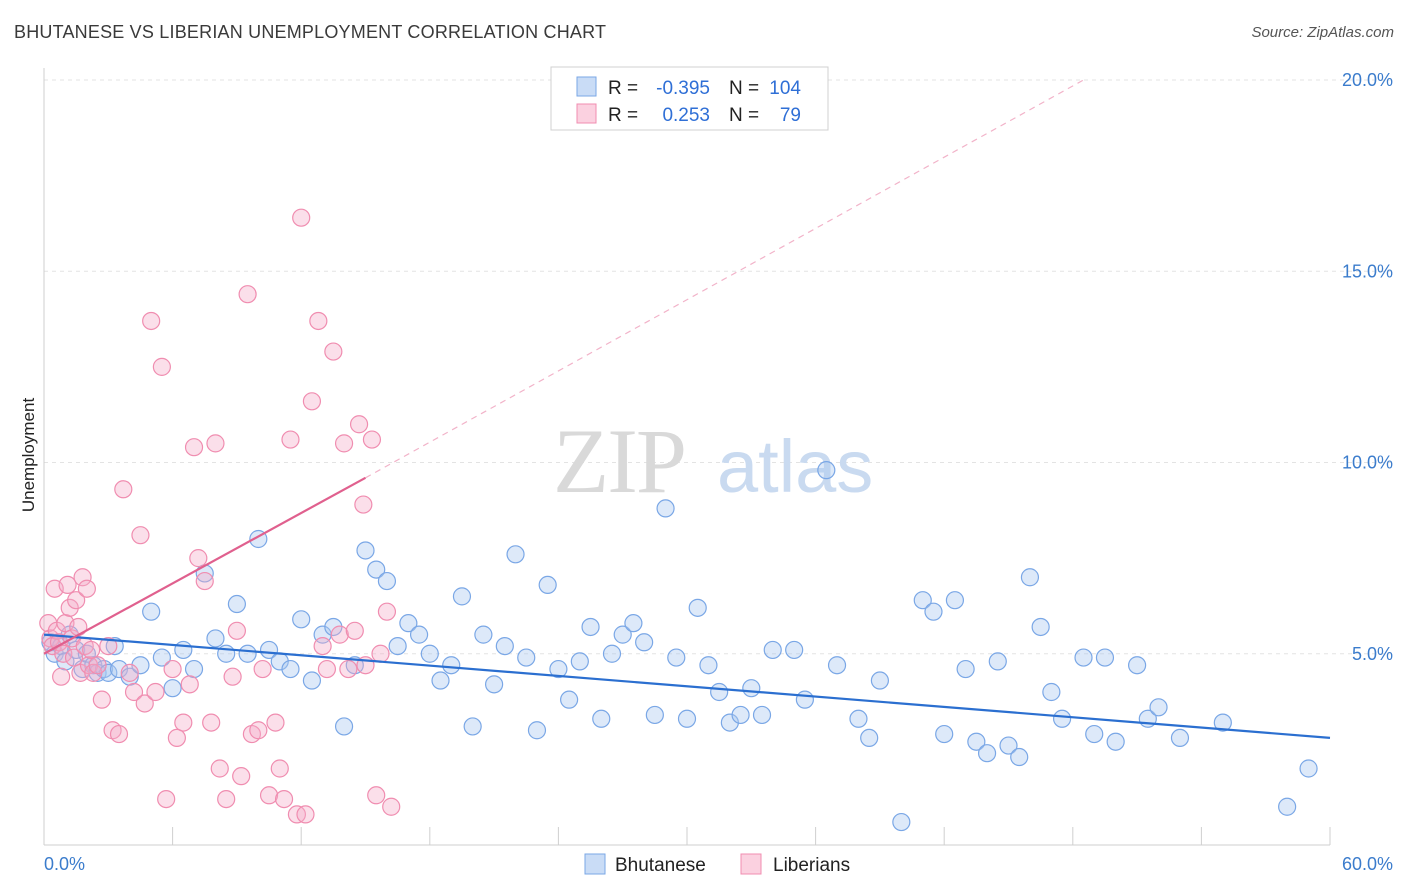  I want to click on legend-bhutanese-swatch, so click(595, 864).